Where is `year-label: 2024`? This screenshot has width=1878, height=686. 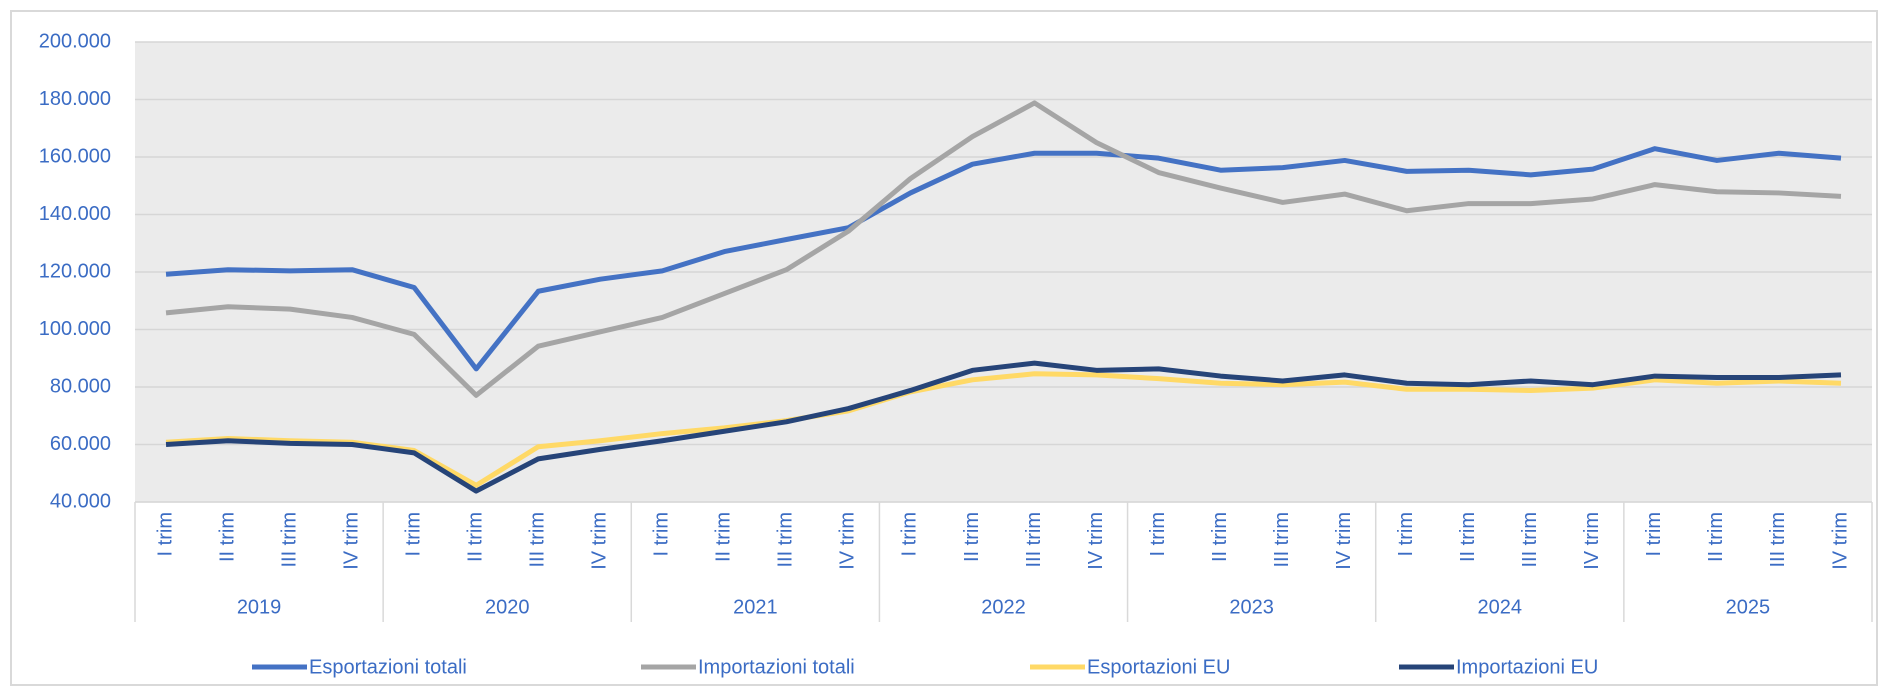
year-label: 2024 is located at coordinates (1500, 607).